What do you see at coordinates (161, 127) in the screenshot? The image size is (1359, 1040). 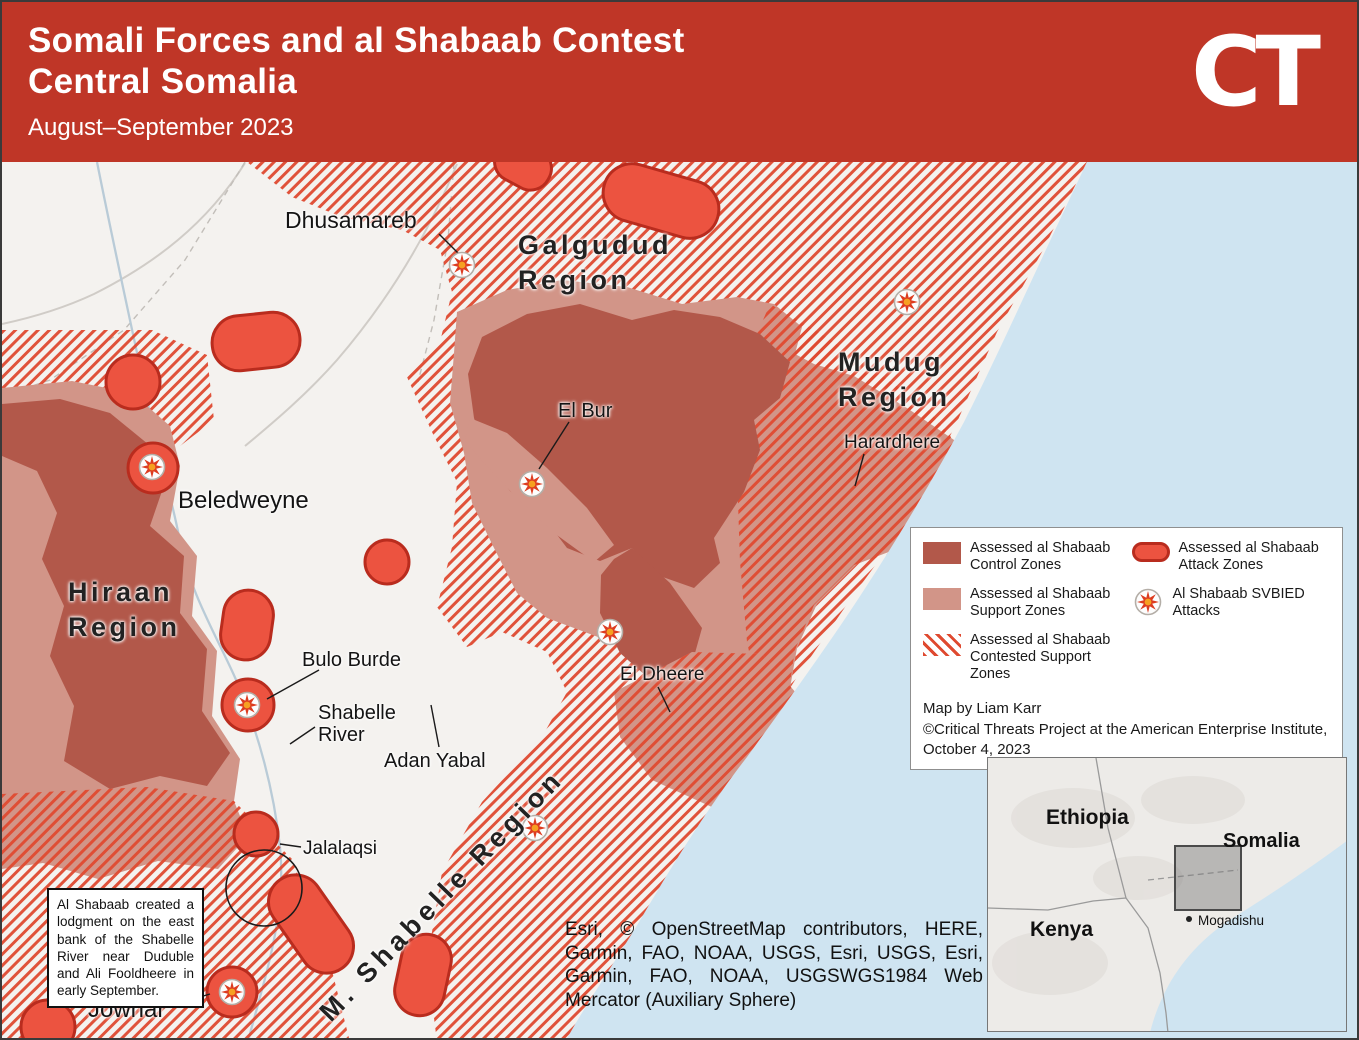 I see `date-subtitle: August–September 2023` at bounding box center [161, 127].